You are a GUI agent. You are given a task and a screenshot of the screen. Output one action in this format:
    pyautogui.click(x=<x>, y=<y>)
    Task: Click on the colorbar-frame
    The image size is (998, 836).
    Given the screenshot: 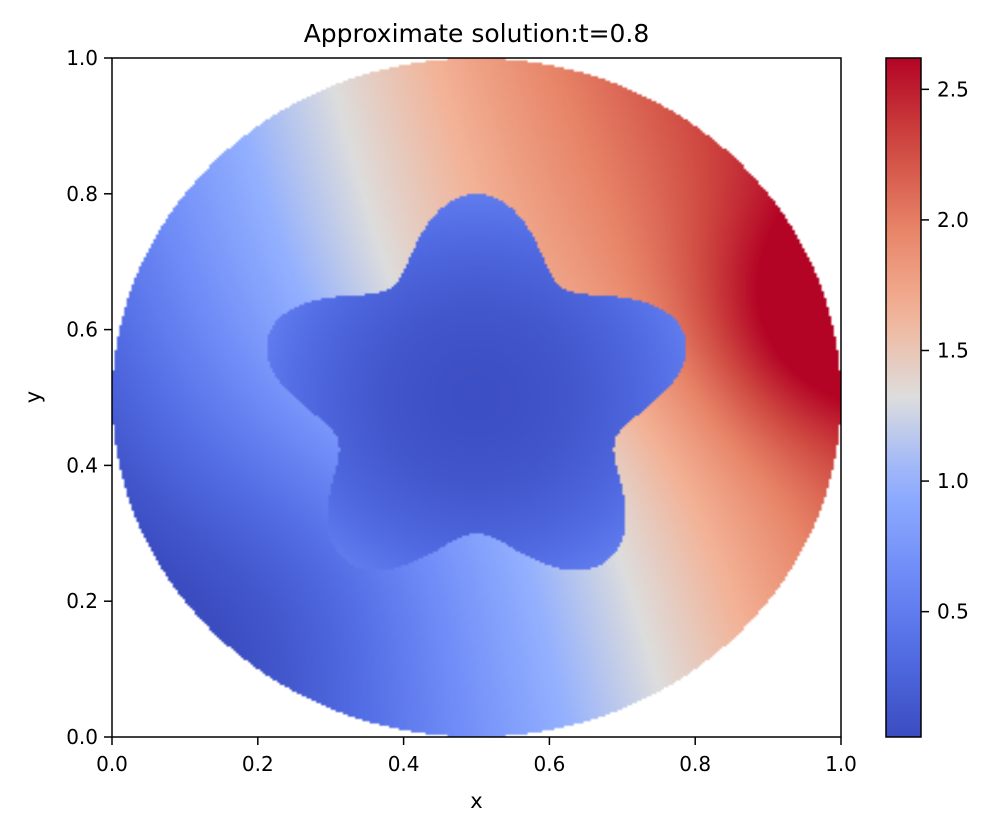 What is the action you would take?
    pyautogui.click(x=903, y=397)
    